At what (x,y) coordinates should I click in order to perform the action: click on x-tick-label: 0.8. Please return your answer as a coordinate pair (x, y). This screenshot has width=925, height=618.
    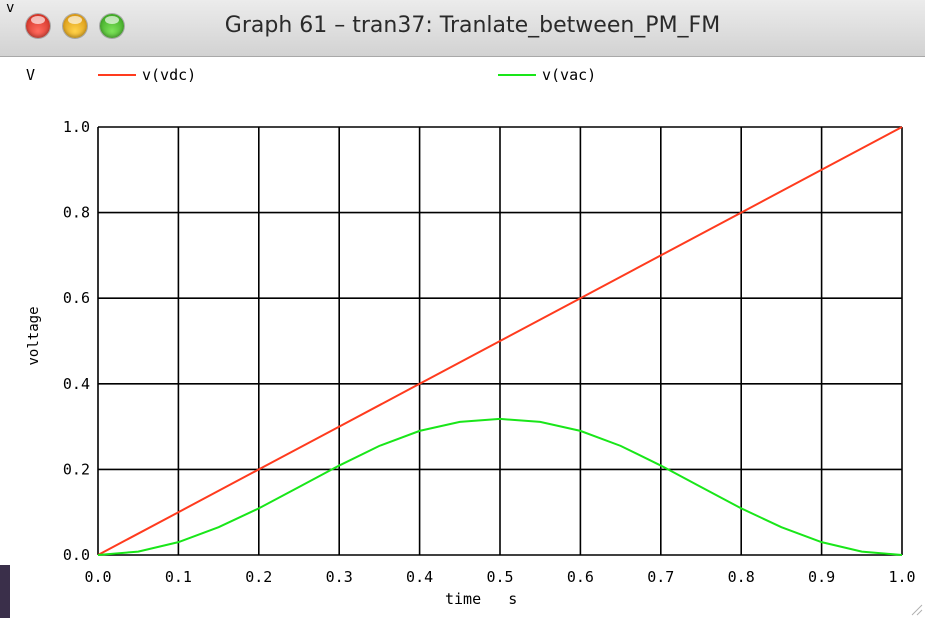
    Looking at the image, I should click on (741, 577).